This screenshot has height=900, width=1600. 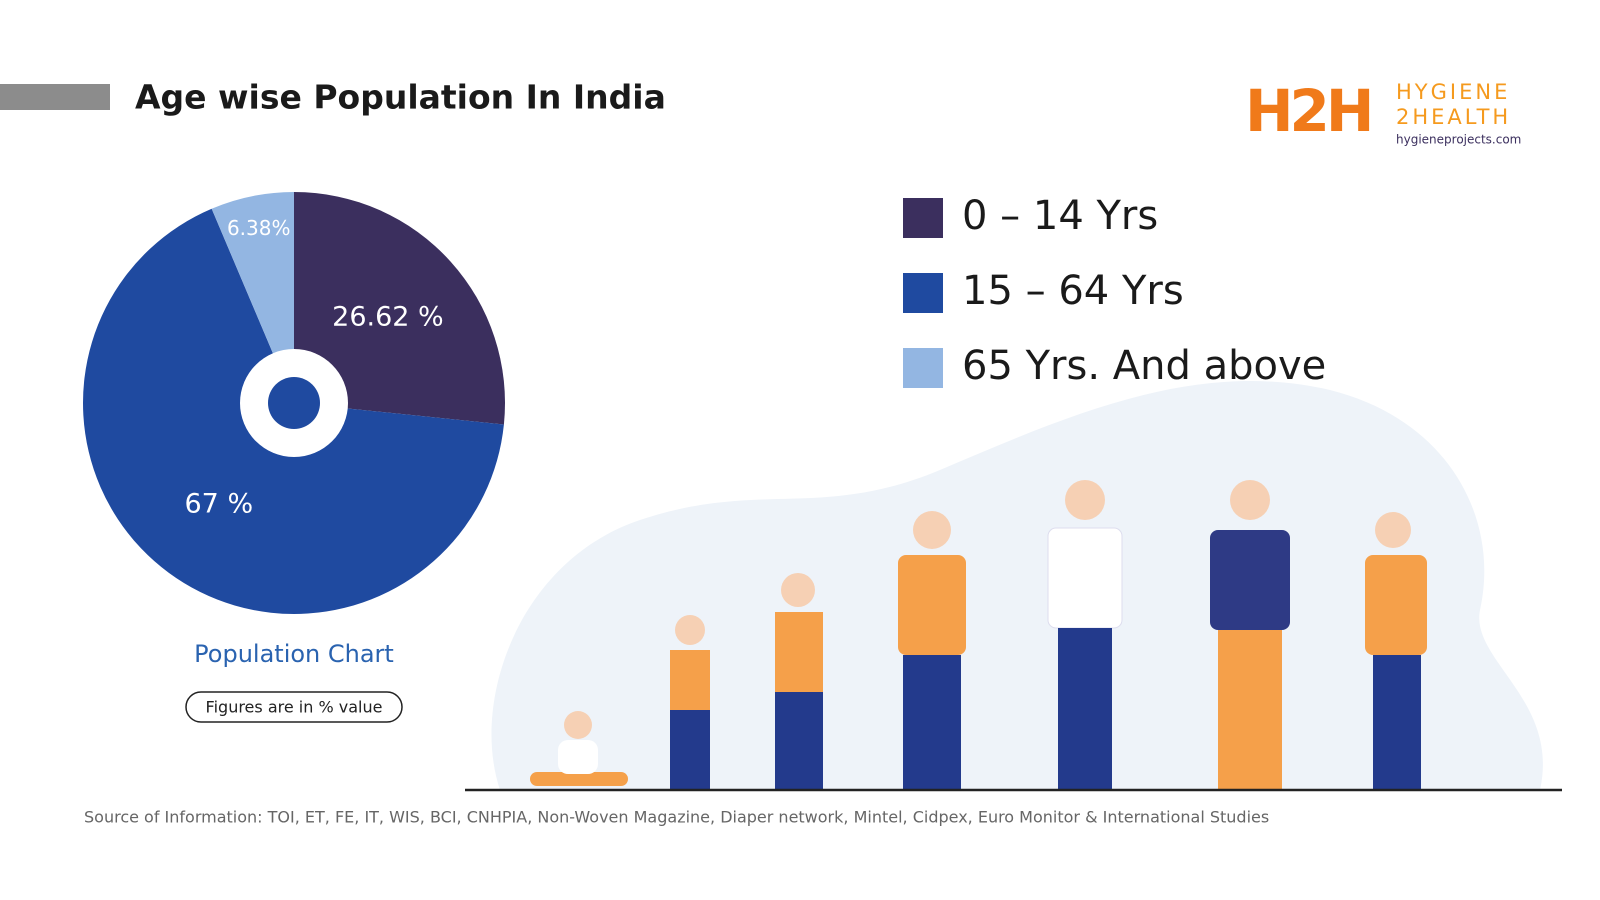 I want to click on logo-brand: 2HEALTH, so click(x=1453, y=117).